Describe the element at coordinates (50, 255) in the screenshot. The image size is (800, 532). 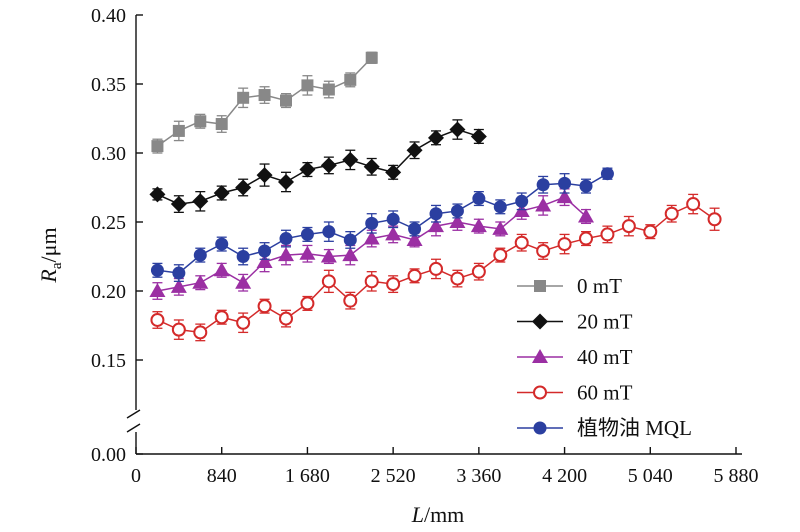
I see `y-axis-title: Ra/μm` at that location.